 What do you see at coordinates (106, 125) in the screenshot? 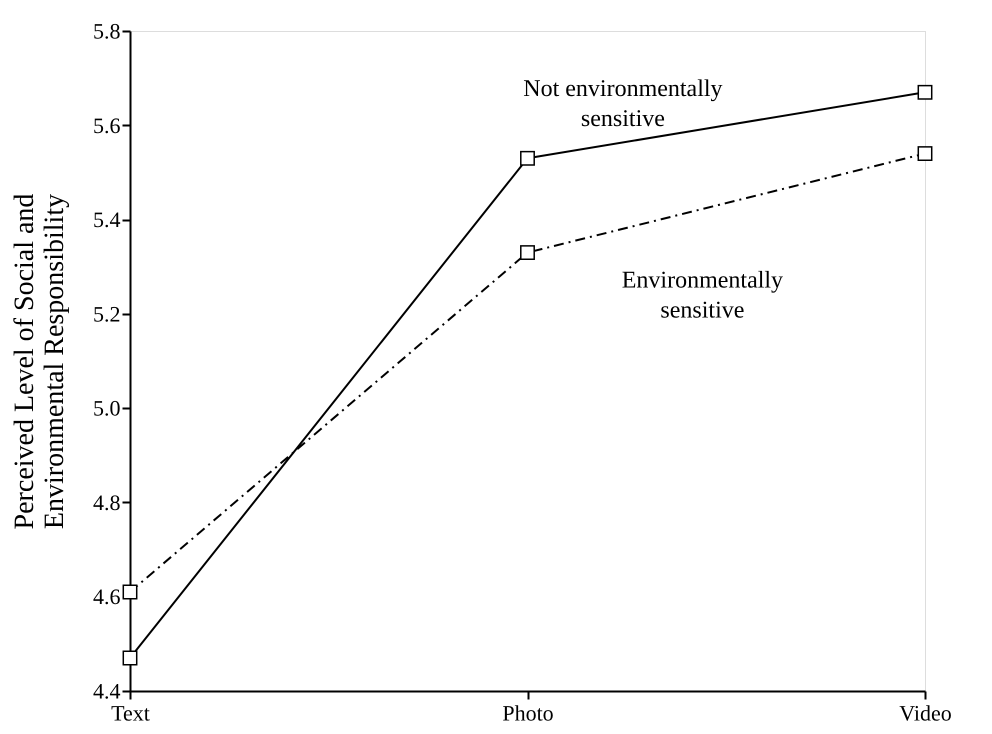
I see `y-tick-label: 5.6` at bounding box center [106, 125].